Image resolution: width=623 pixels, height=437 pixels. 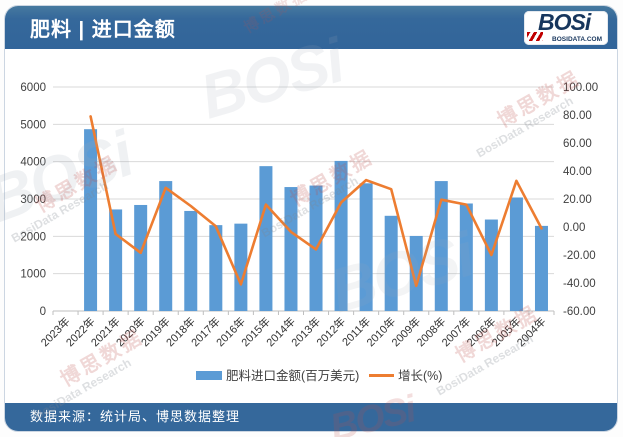 What do you see at coordinates (135, 416) in the screenshot?
I see `data-source-text: 数据来源：统计局、博思数据整理` at bounding box center [135, 416].